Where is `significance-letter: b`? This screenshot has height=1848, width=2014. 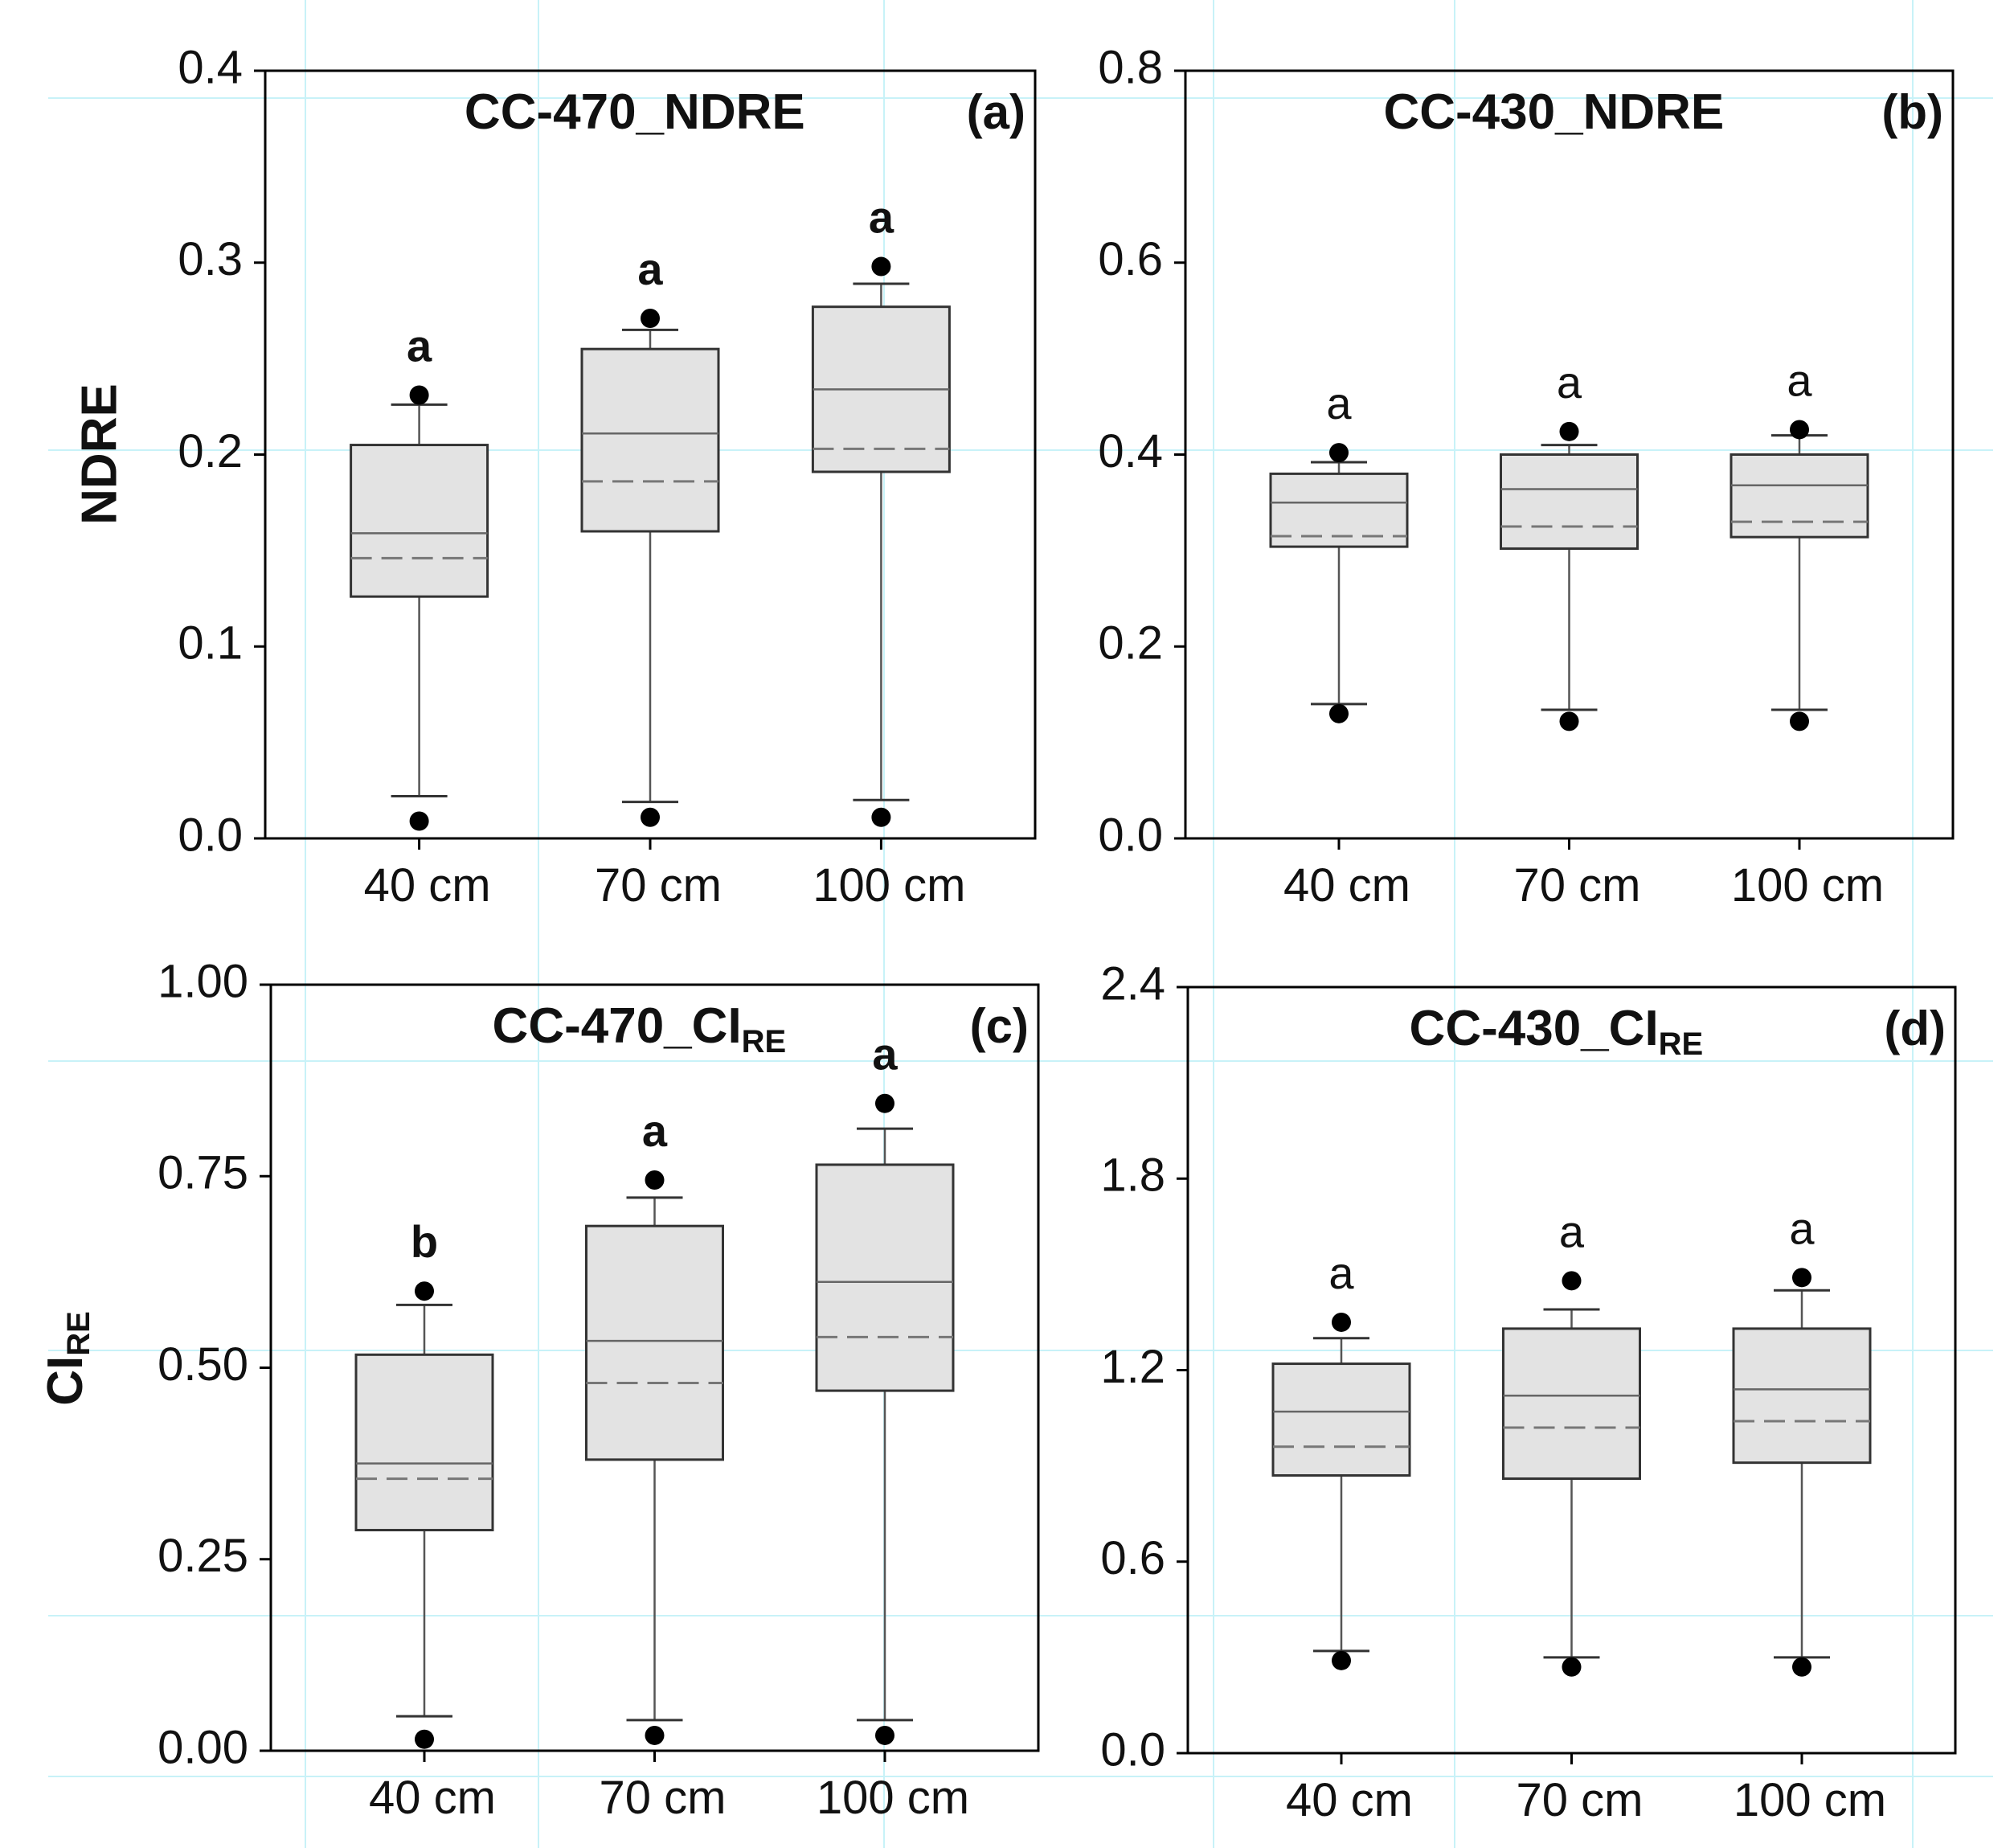
significance-letter: b is located at coordinates (424, 1241).